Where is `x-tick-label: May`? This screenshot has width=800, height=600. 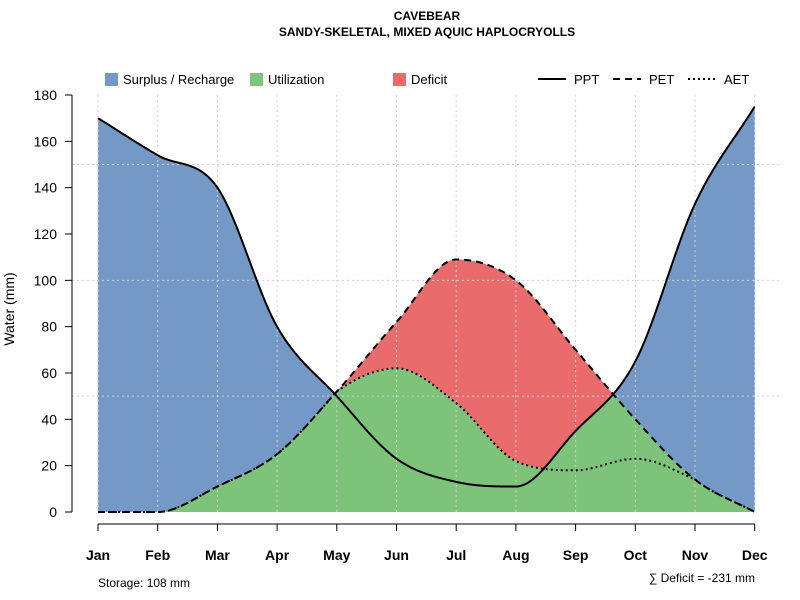
x-tick-label: May is located at coordinates (336, 555).